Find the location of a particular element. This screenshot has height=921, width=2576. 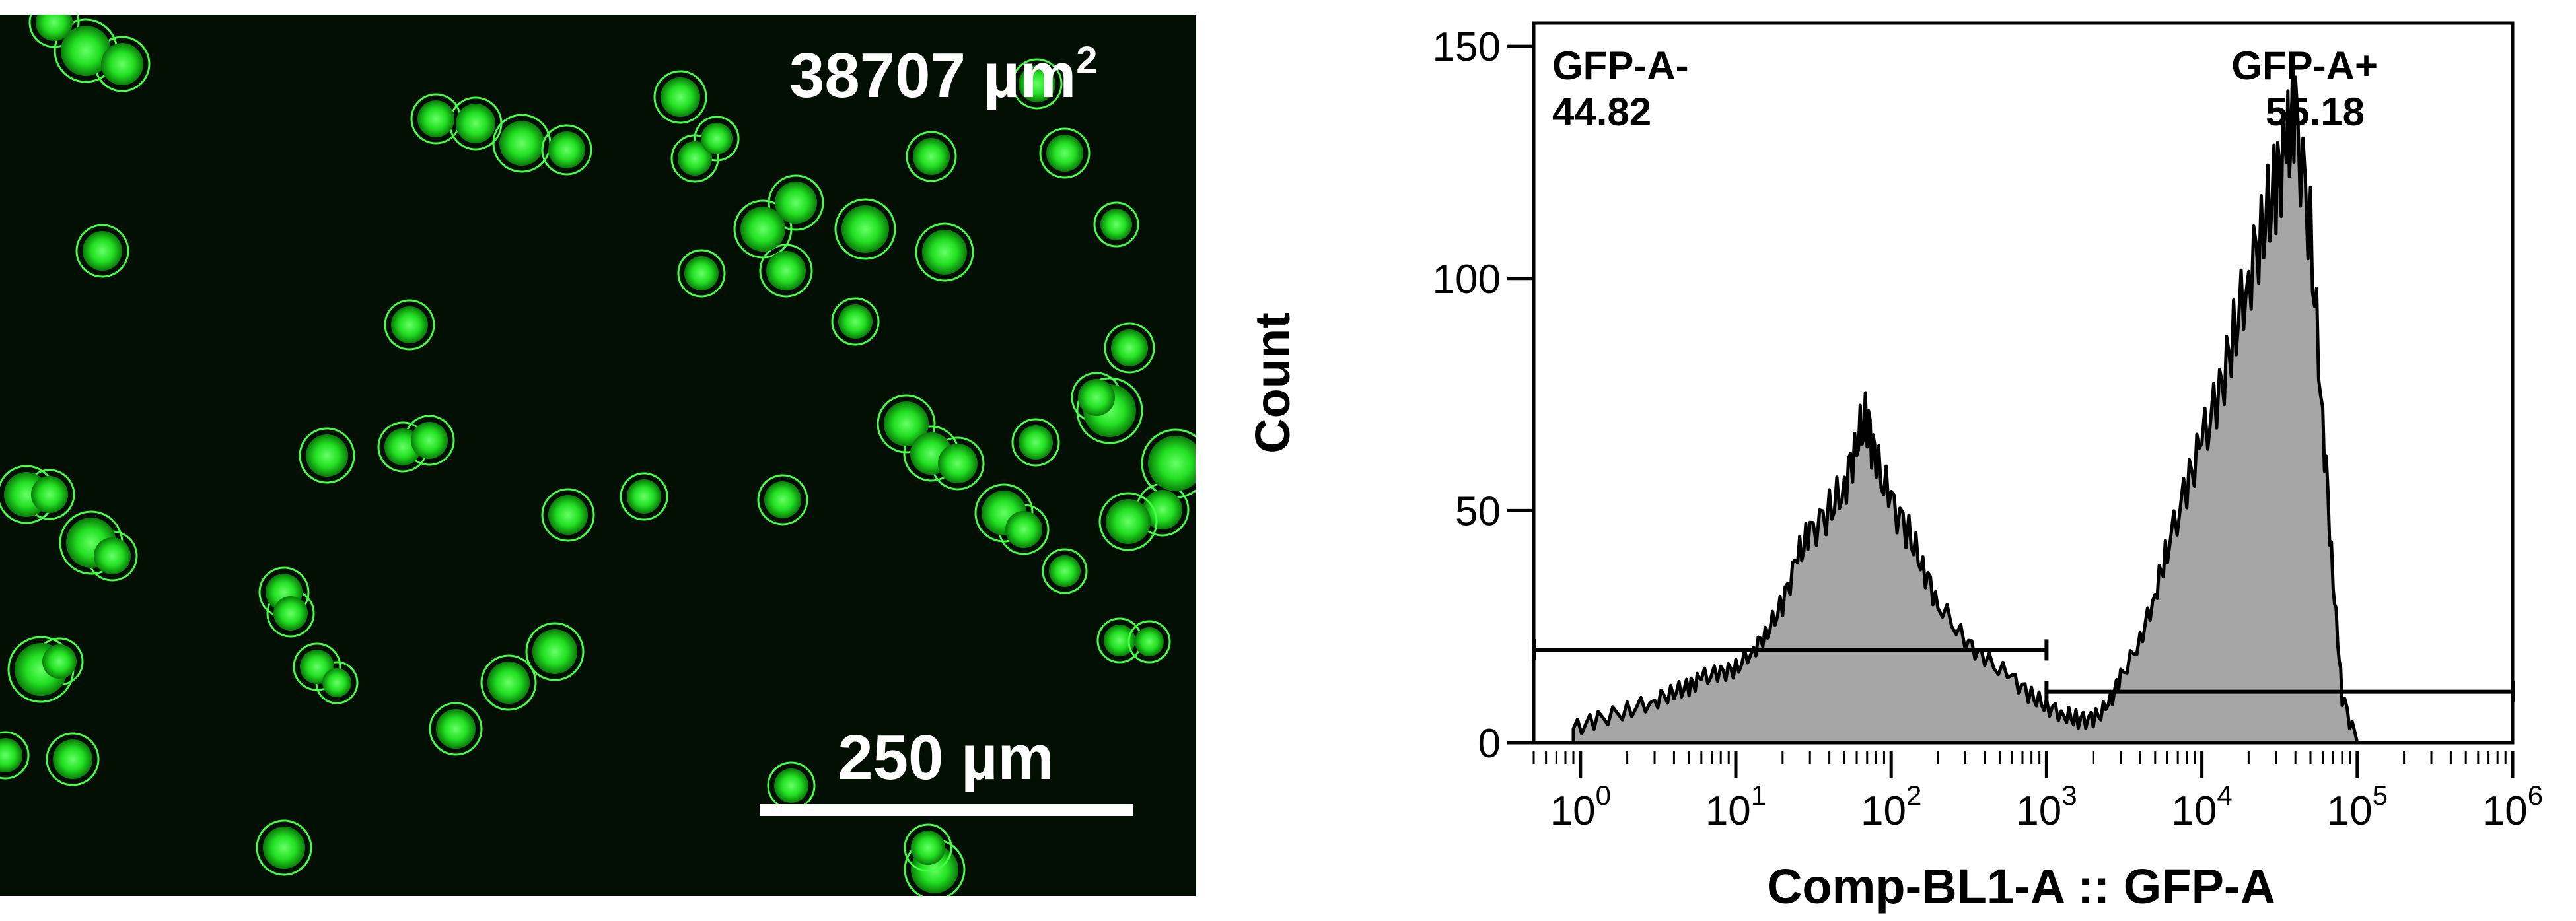

x-tick-label: 10⁶ is located at coordinates (2513, 807).